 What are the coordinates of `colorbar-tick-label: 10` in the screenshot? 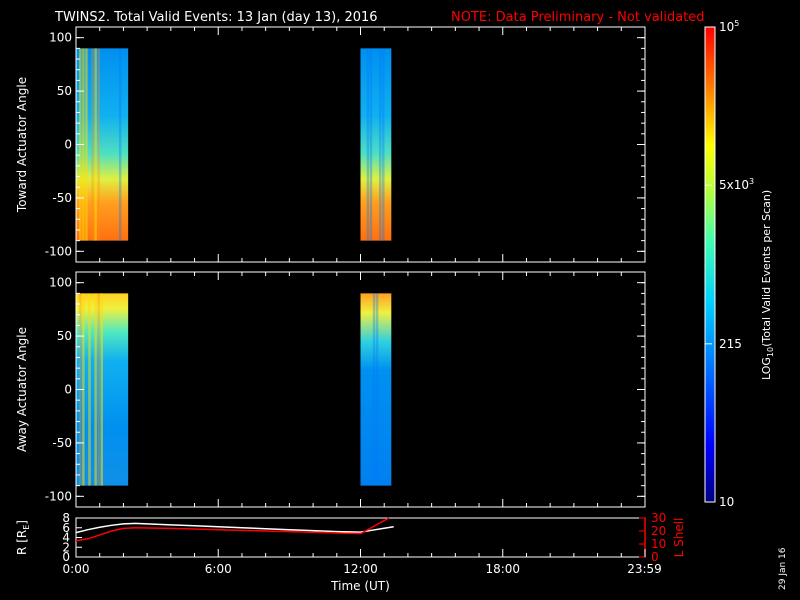 It's located at (726, 502).